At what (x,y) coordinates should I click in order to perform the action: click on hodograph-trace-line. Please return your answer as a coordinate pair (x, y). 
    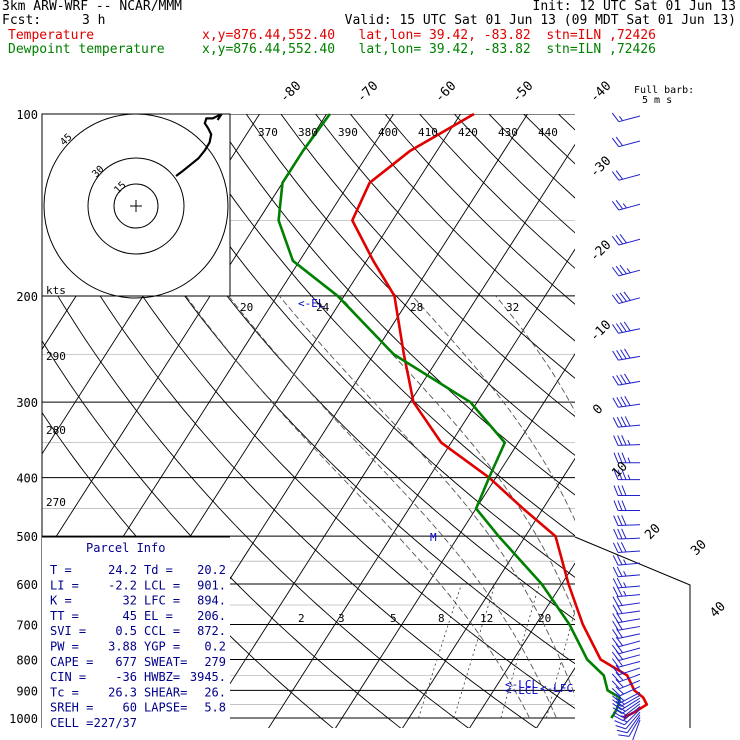
    Looking at the image, I should click on (199, 145).